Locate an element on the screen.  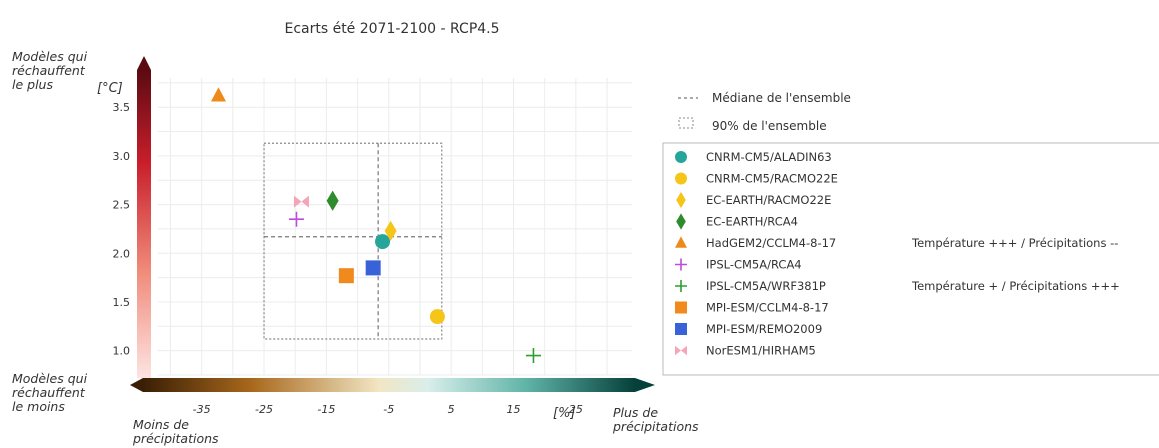
x-tick-label: -5 is located at coordinates (388, 409).